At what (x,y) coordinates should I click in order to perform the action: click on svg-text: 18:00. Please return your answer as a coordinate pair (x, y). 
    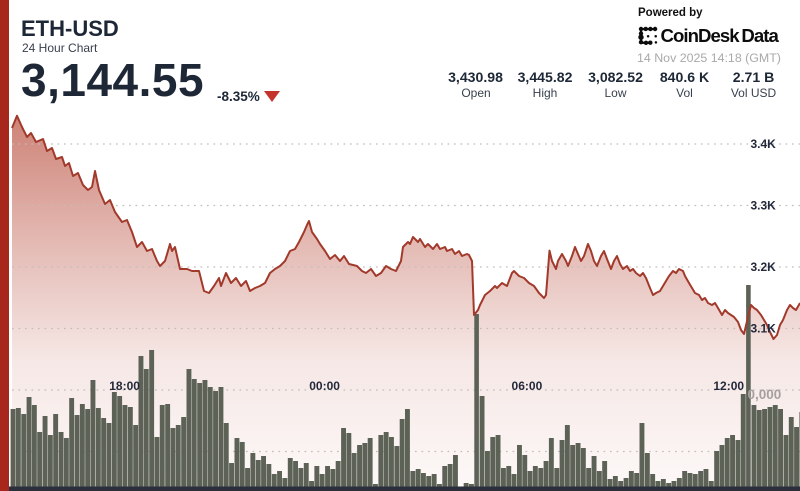
    Looking at the image, I should click on (124, 386).